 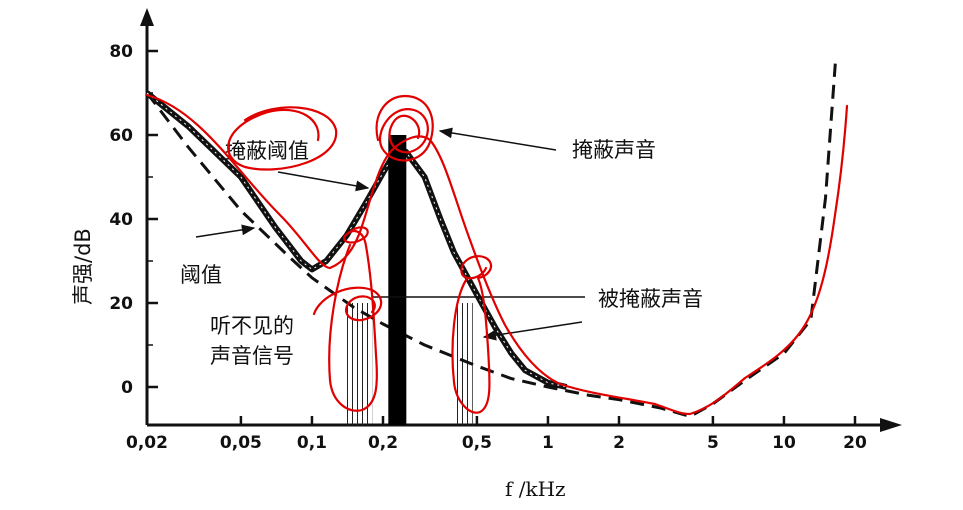 I want to click on red-loop-low-band, so click(x=353, y=319).